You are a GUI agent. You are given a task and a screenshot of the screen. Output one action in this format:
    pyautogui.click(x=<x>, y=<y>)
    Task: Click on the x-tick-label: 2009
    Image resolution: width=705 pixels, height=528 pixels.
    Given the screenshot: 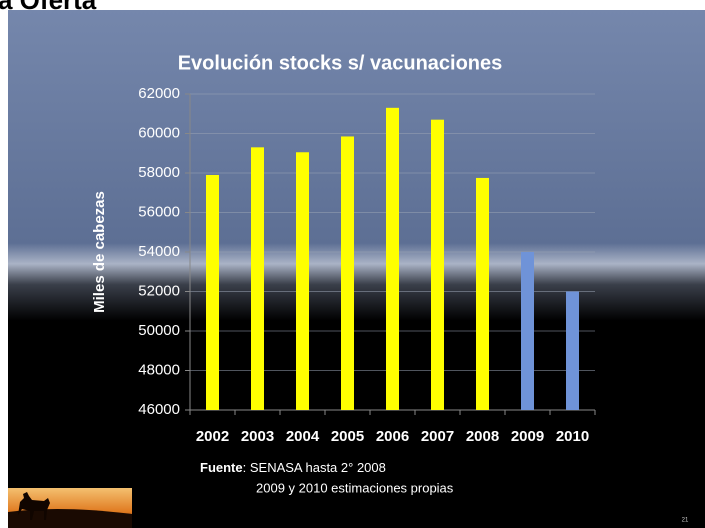 What is the action you would take?
    pyautogui.click(x=527, y=436)
    